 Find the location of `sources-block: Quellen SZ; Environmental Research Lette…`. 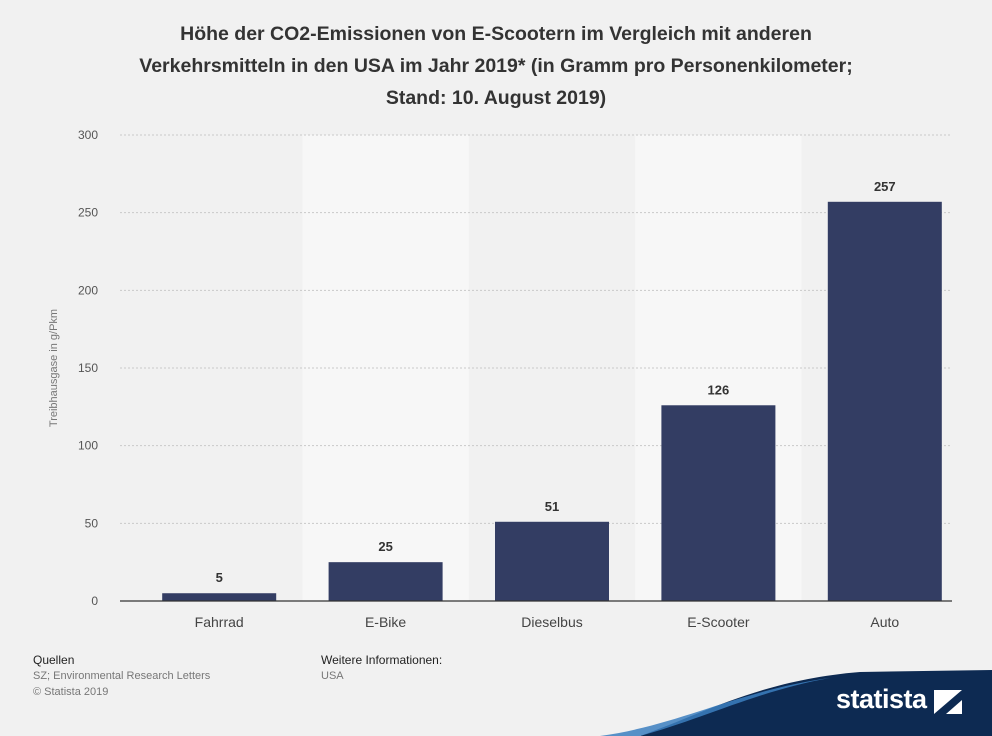

sources-block: Quellen SZ; Environmental Research Lette… is located at coordinates (121, 676).